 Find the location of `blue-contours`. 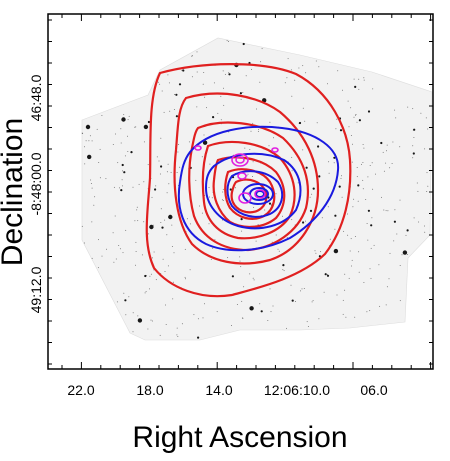

blue-contours is located at coordinates (258, 188).